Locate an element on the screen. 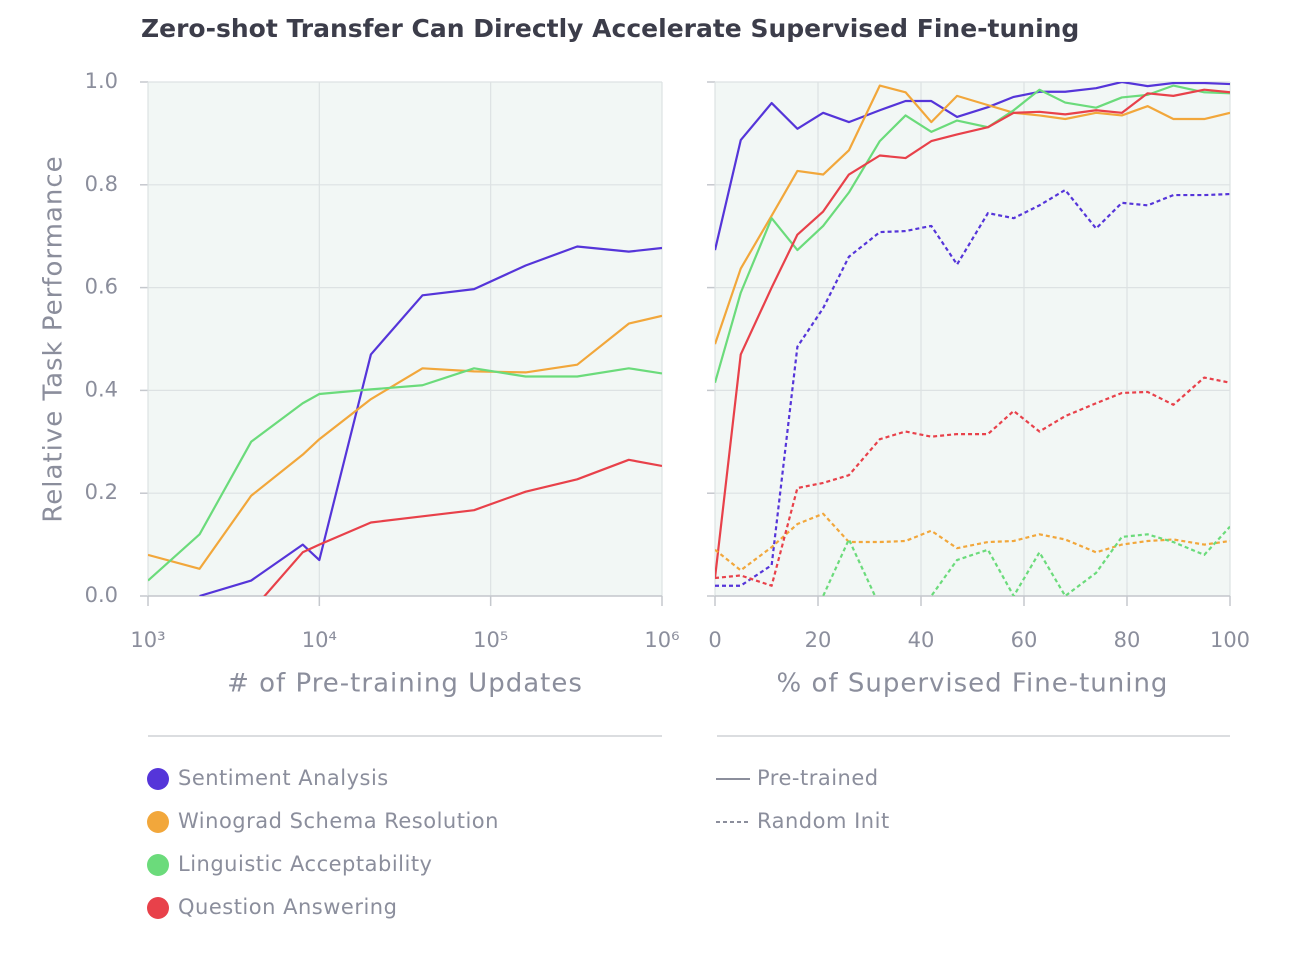  x-tick-label: 40 is located at coordinates (921, 640).